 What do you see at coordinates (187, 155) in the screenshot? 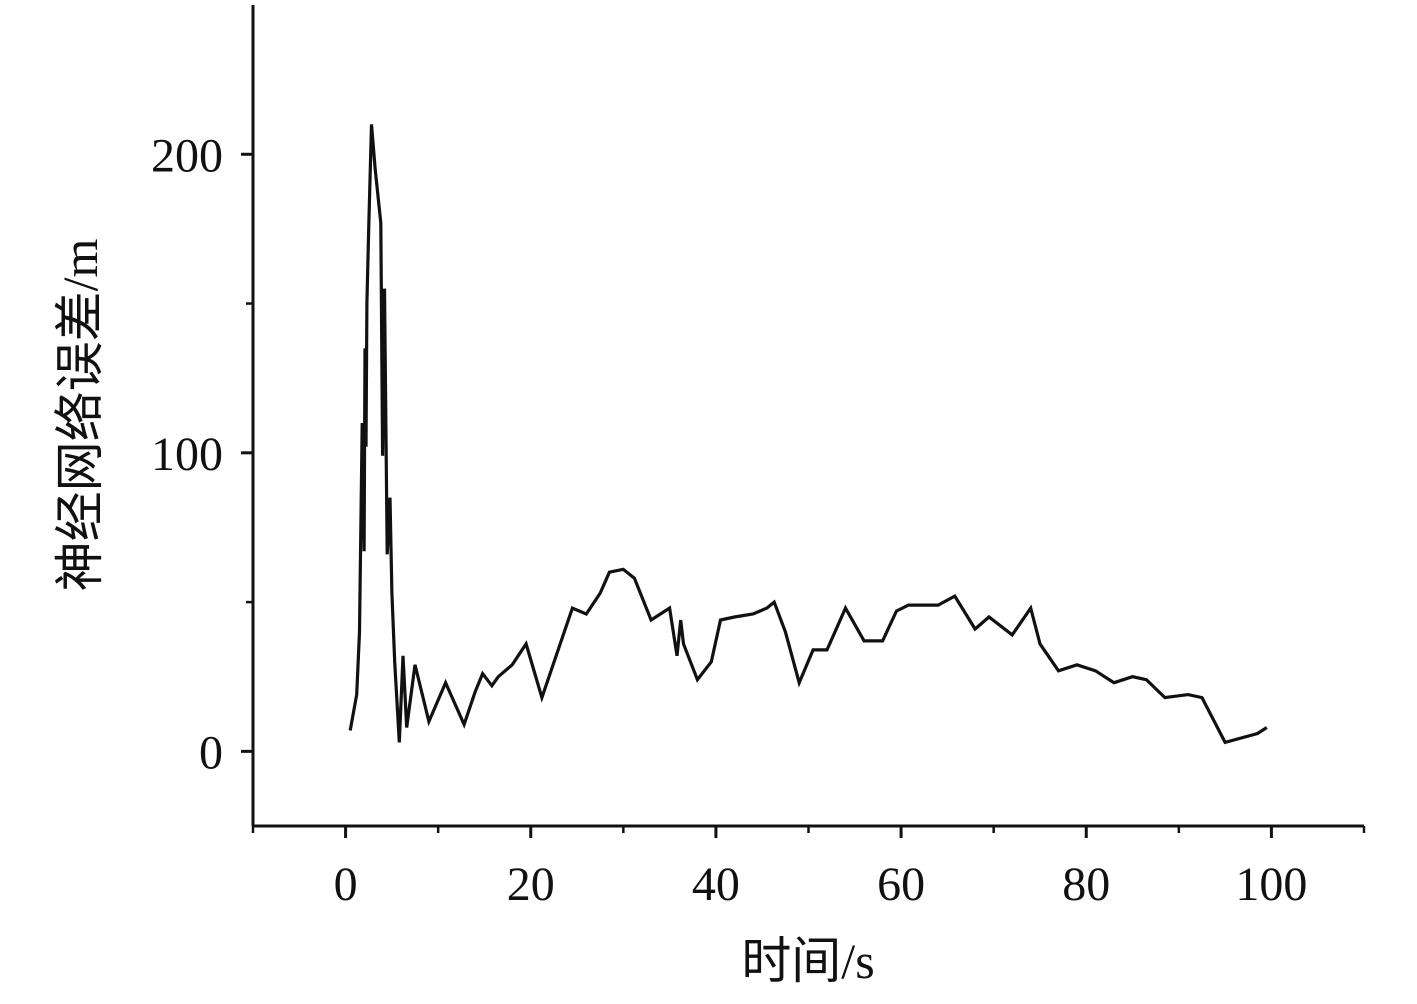
I see `y-tick-label: 200` at bounding box center [187, 155].